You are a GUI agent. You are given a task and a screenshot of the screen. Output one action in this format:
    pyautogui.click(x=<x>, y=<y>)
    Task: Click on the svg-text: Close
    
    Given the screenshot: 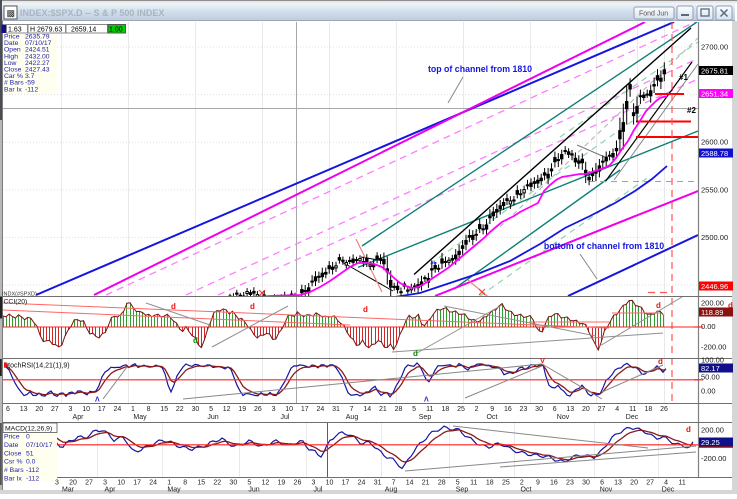 What is the action you would take?
    pyautogui.click(x=13, y=70)
    